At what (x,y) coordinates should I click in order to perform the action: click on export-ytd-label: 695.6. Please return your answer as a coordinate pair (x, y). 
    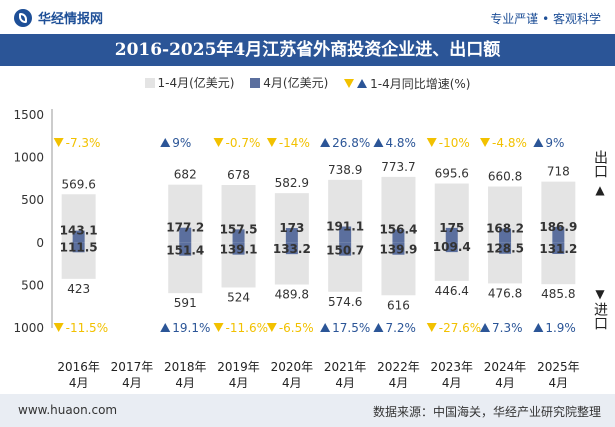
    Looking at the image, I should click on (452, 174).